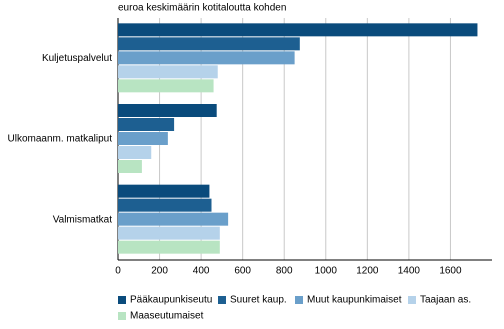 Image resolution: width=504 pixels, height=329 pixels. Describe the element at coordinates (409, 271) in the screenshot. I see `x-tick-label: 1400` at that location.